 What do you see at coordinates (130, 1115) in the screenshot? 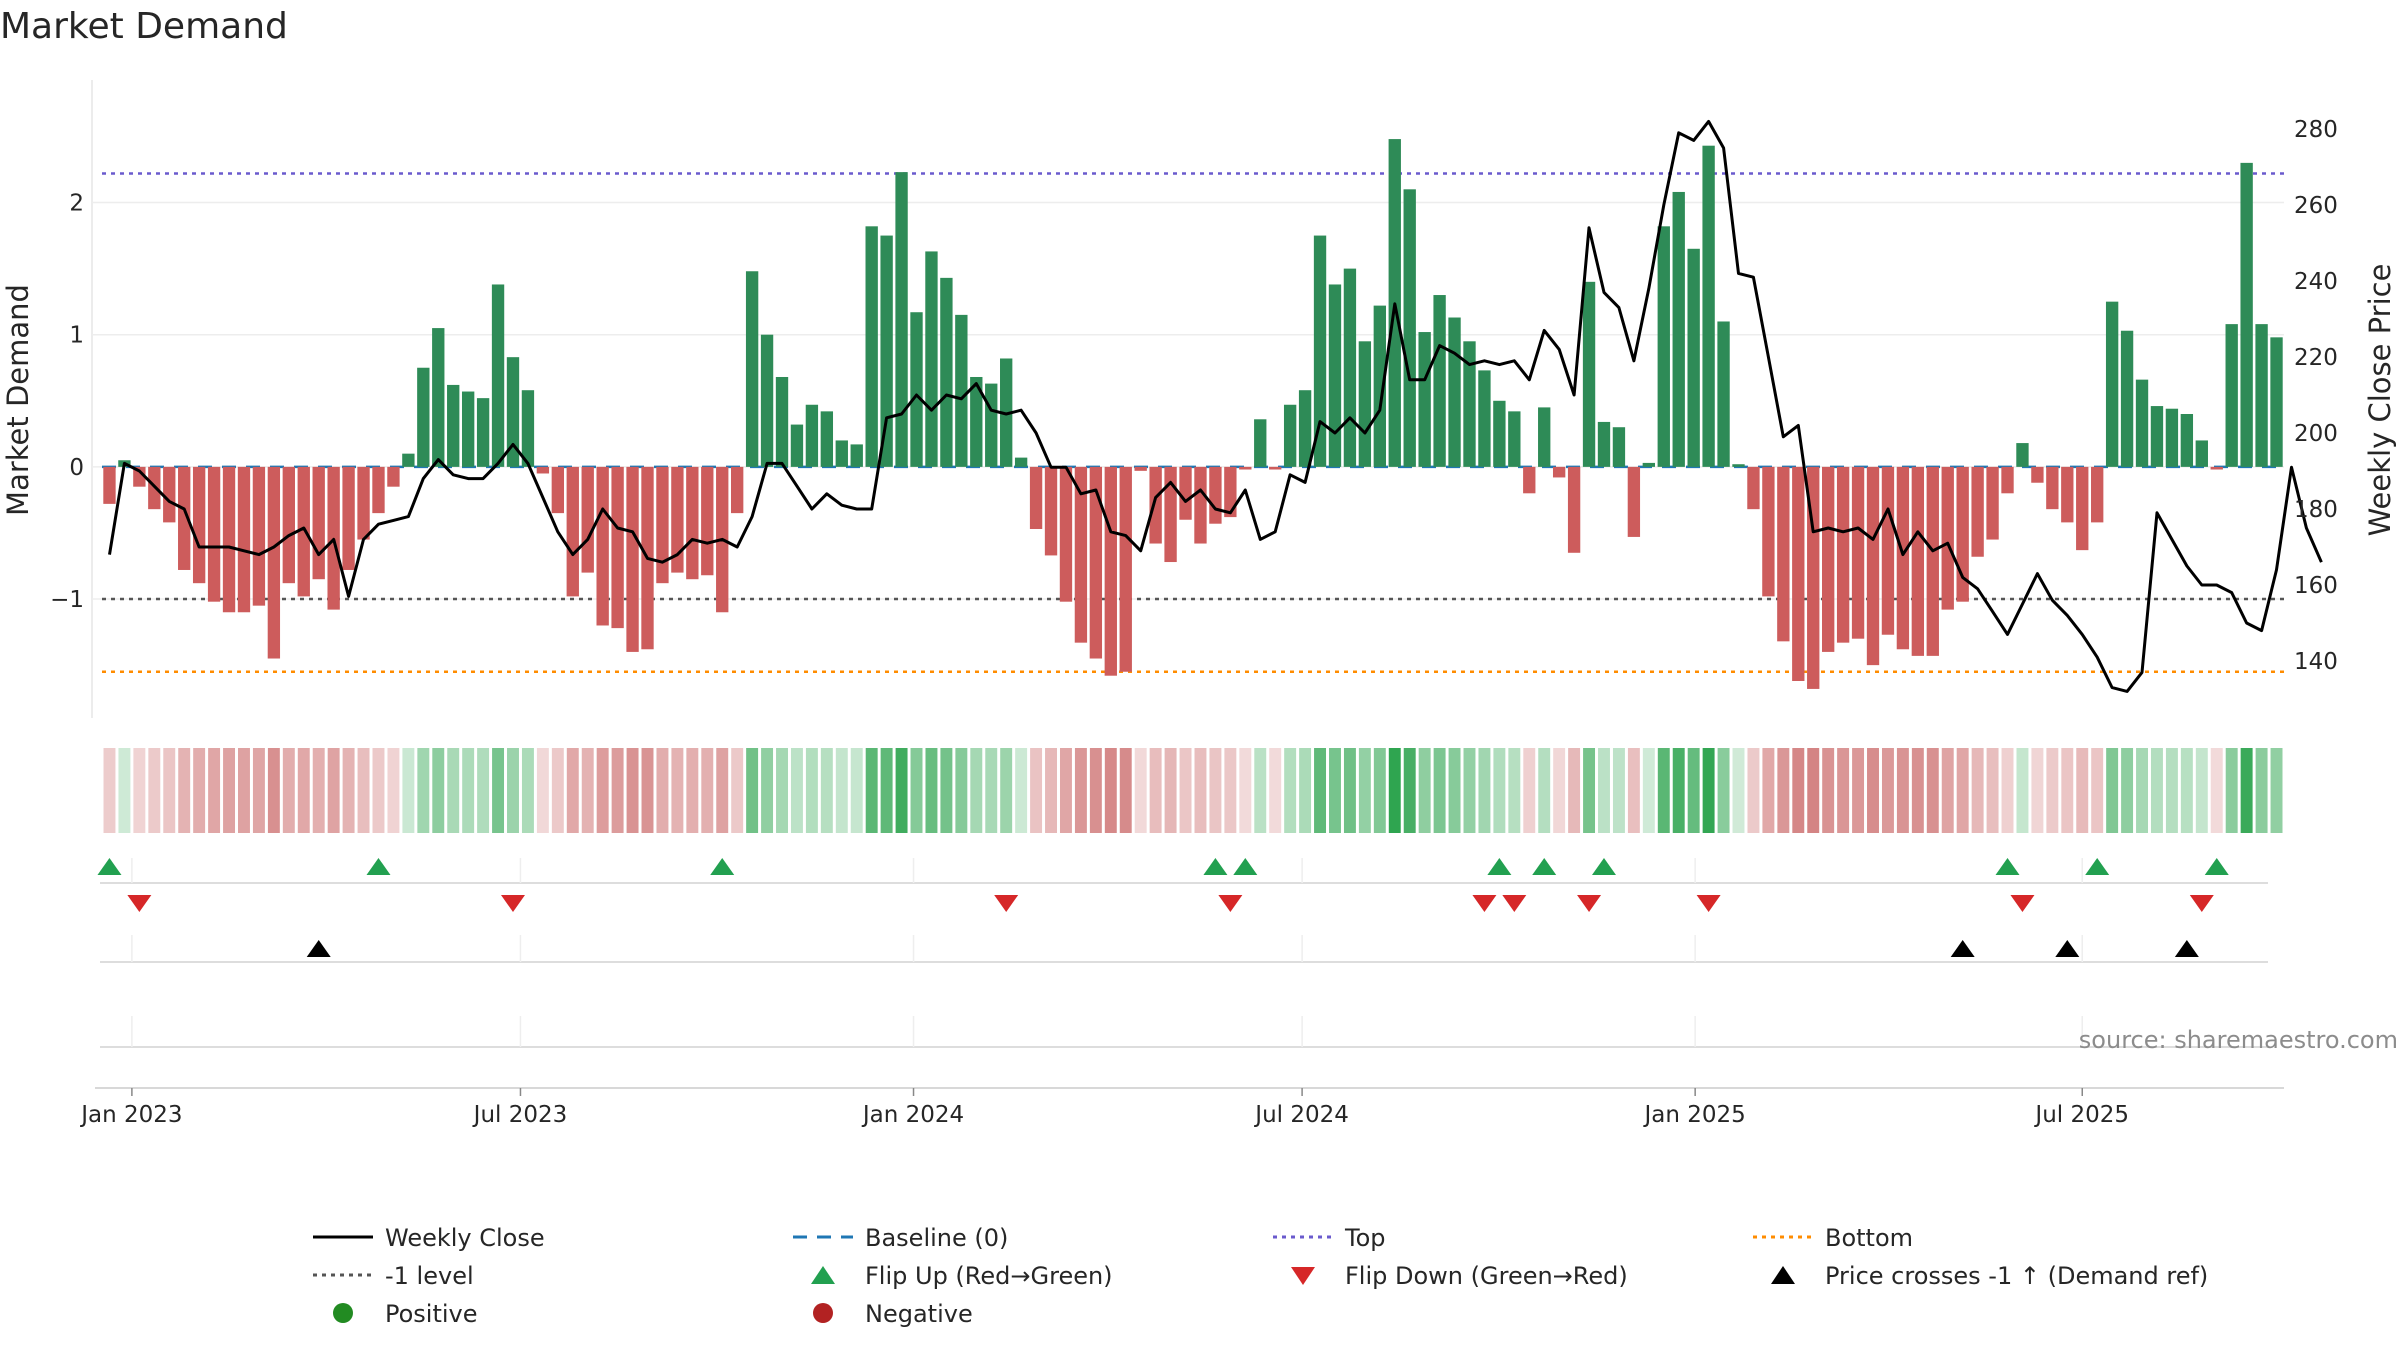
I see `x-tick-label: Jan 2023` at bounding box center [130, 1115].